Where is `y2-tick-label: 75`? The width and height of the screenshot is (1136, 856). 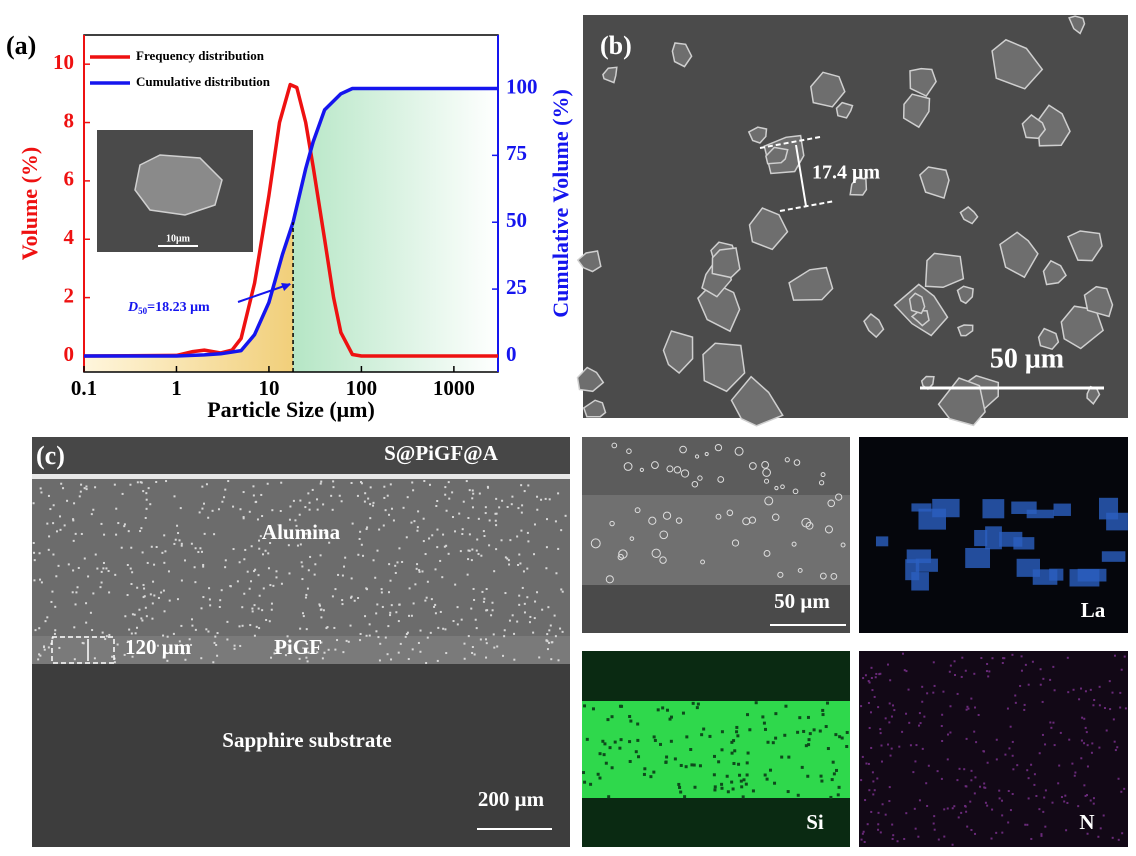 y2-tick-label: 75 is located at coordinates (516, 153).